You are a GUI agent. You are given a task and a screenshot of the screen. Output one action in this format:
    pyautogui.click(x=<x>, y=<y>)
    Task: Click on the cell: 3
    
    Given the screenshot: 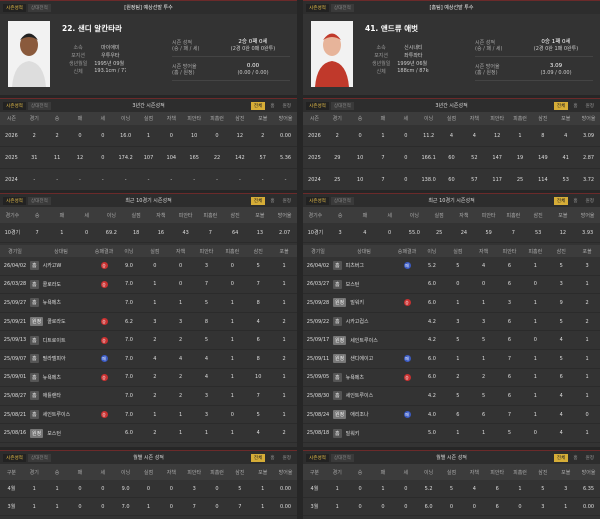 What is the action you would take?
    pyautogui.click(x=340, y=232)
    